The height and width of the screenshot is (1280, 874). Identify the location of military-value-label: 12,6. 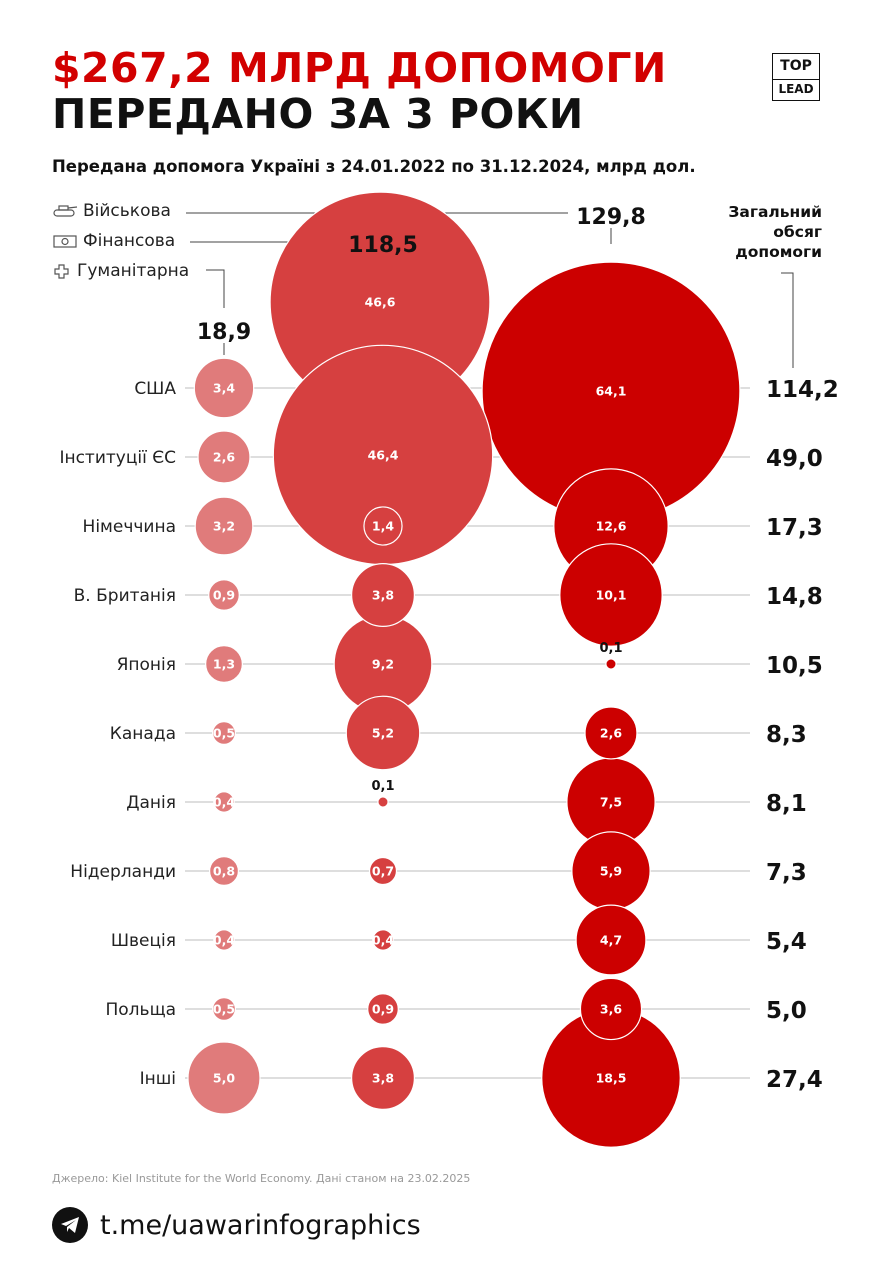
(611, 526).